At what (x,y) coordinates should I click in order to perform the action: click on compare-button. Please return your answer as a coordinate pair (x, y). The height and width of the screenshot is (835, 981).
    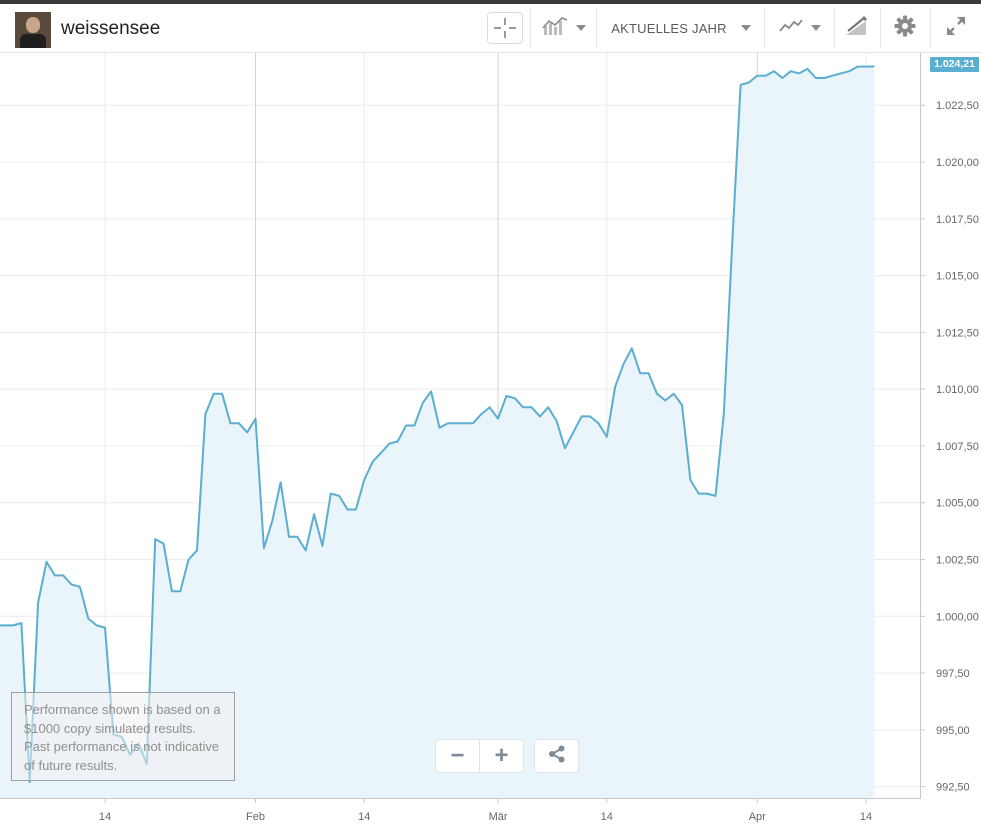
    Looking at the image, I should click on (564, 28).